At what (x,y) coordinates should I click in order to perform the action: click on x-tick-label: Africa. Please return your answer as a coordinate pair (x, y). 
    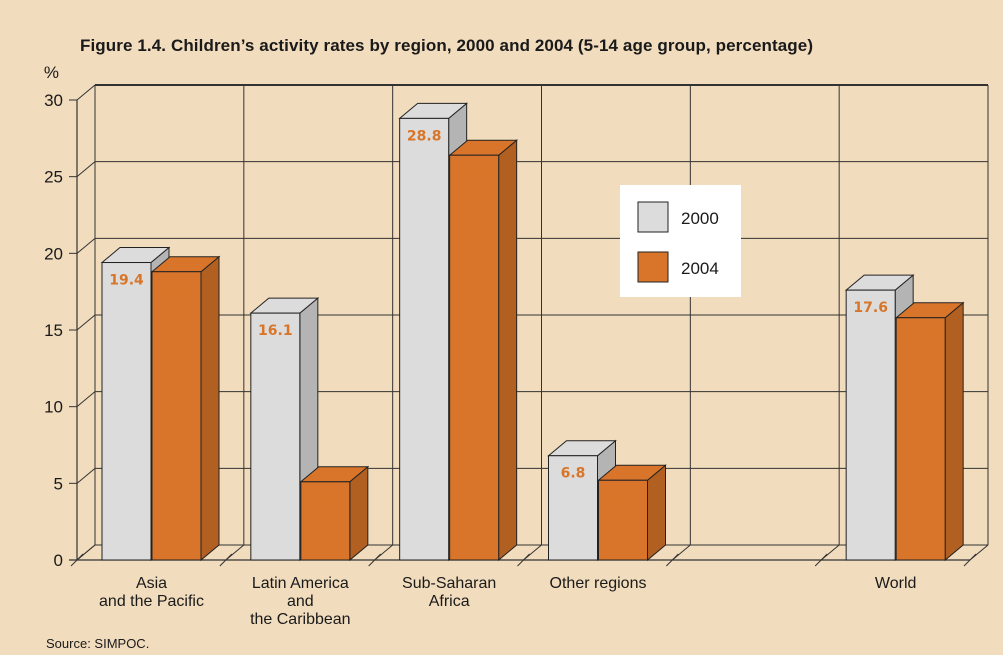
    Looking at the image, I should click on (449, 601).